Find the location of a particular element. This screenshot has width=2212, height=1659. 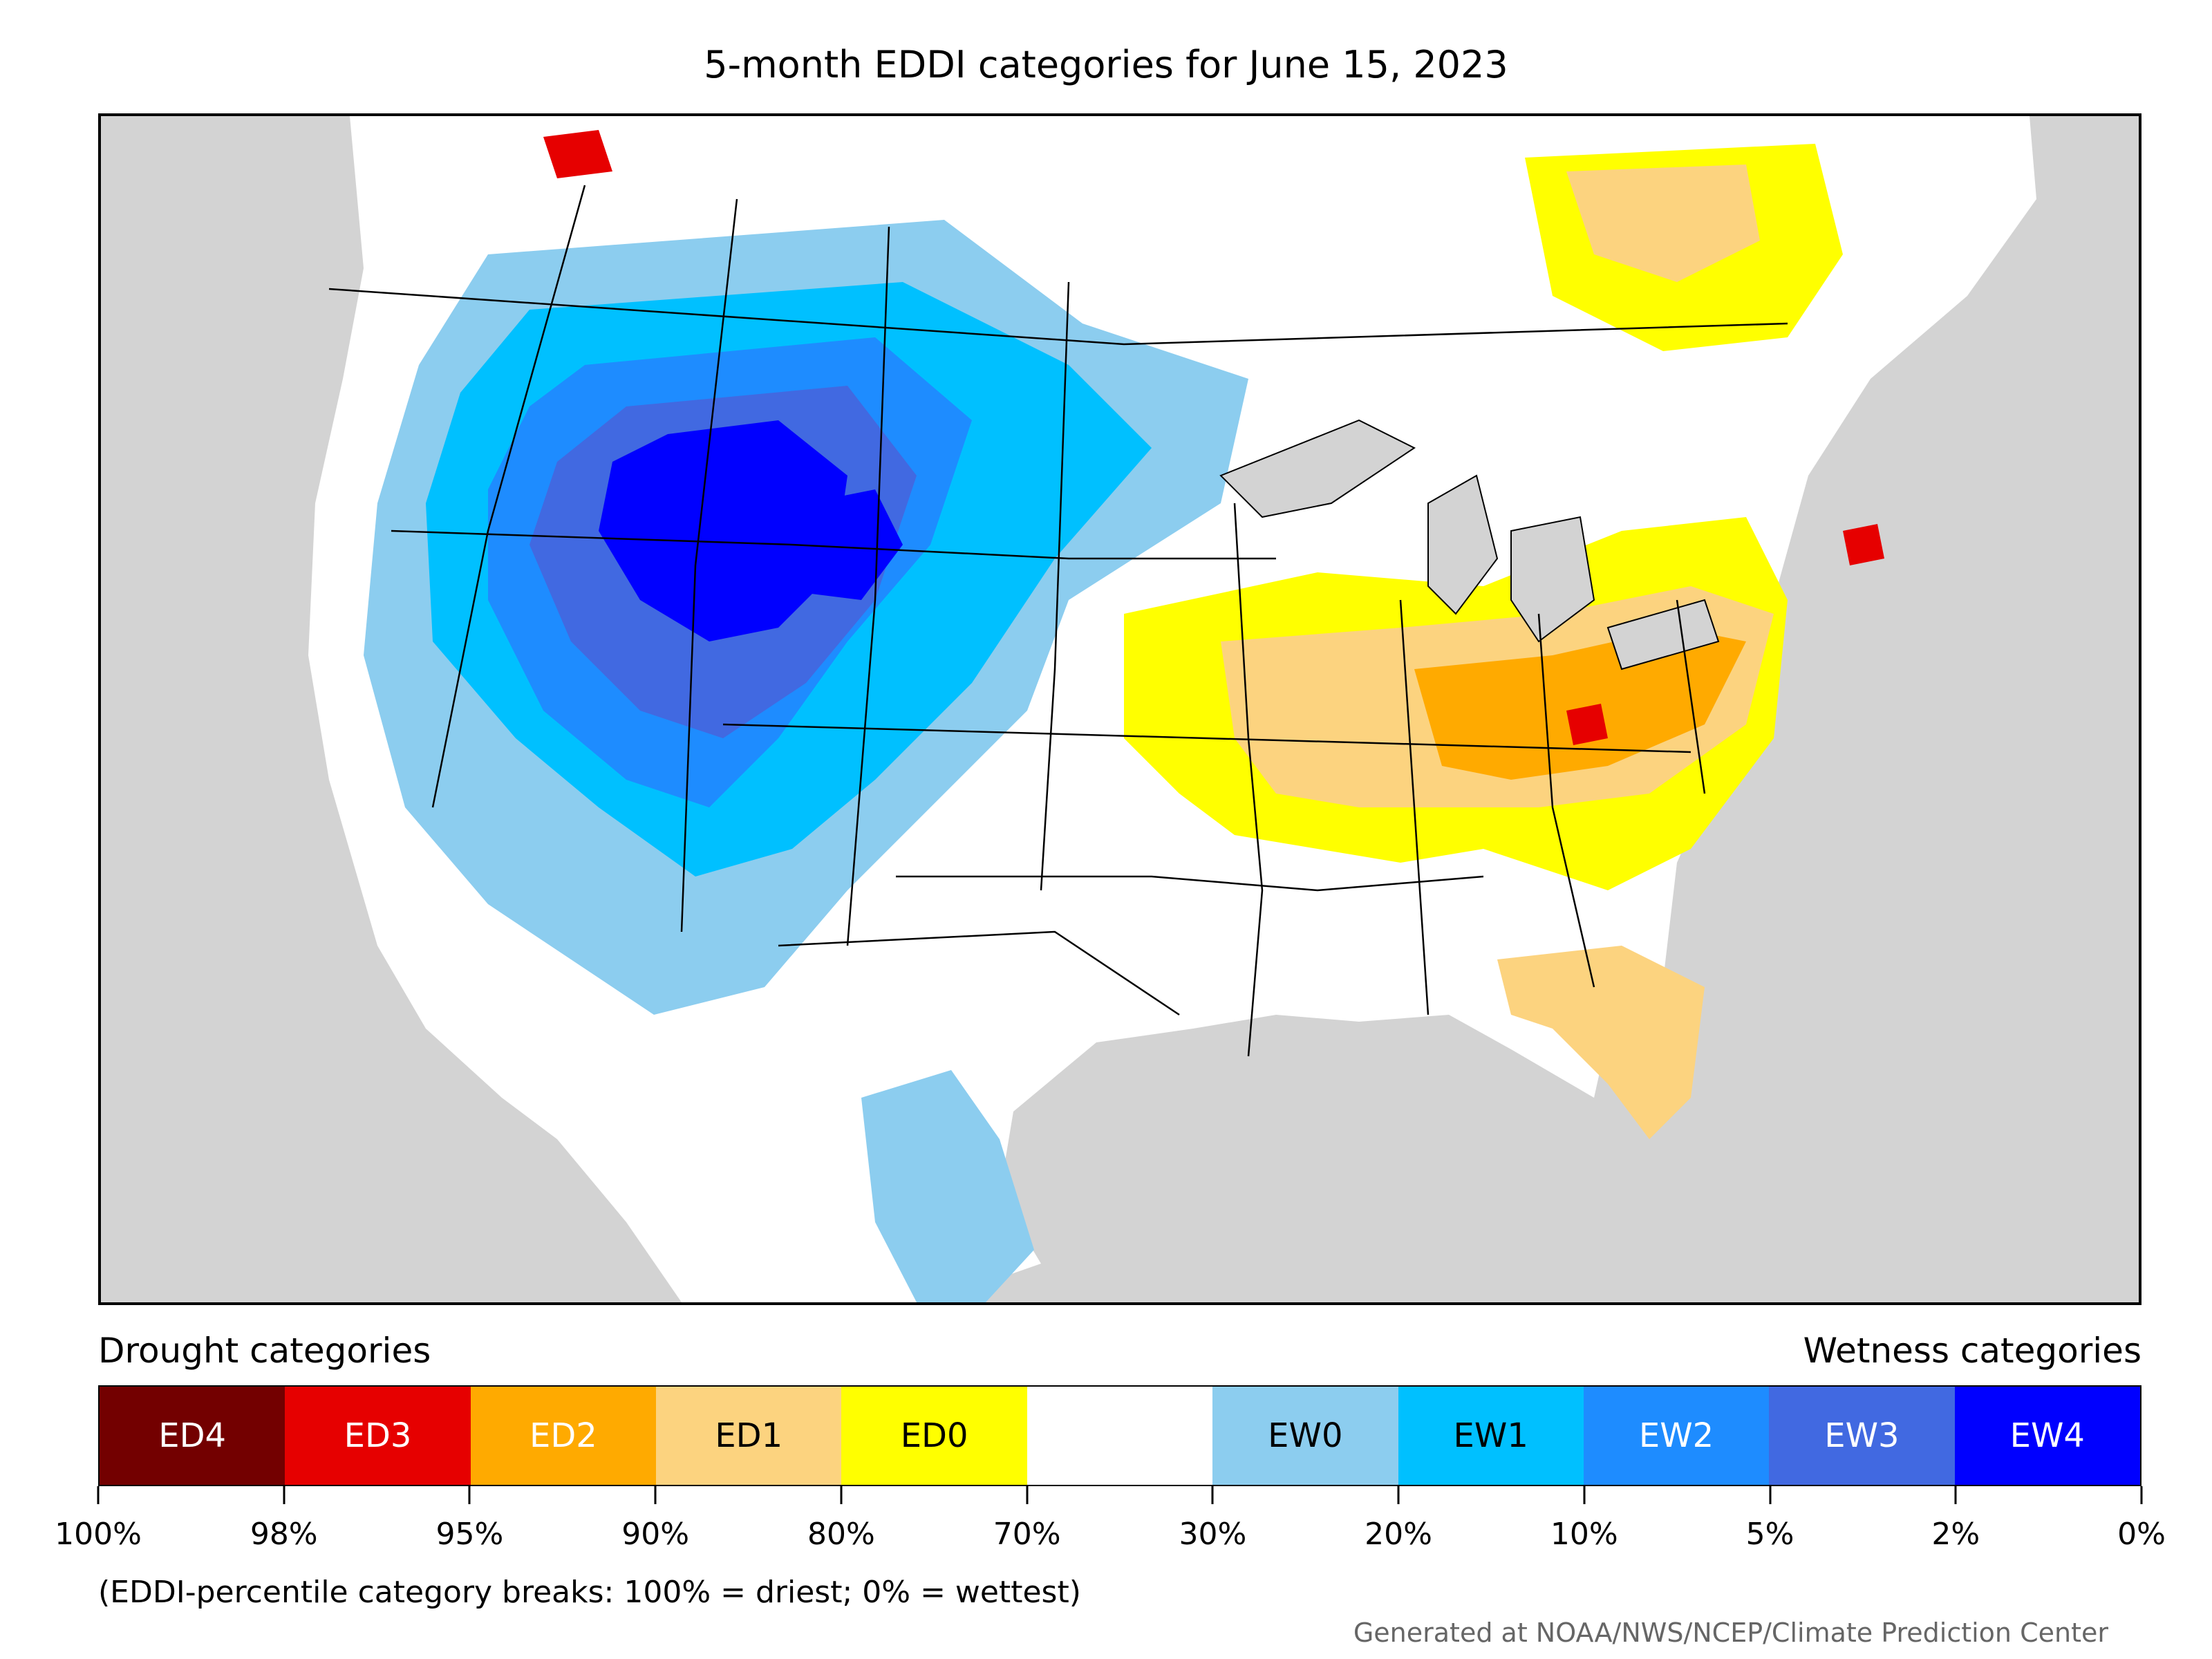

drought-categories-heading: Drought categories is located at coordinates (264, 1351).